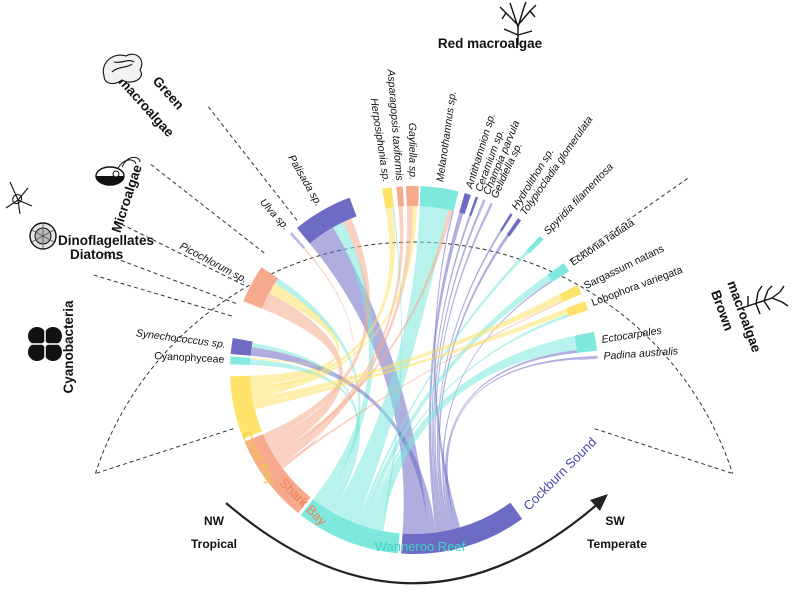  Describe the element at coordinates (118, 171) in the screenshot. I see `microalgae-icon` at that location.